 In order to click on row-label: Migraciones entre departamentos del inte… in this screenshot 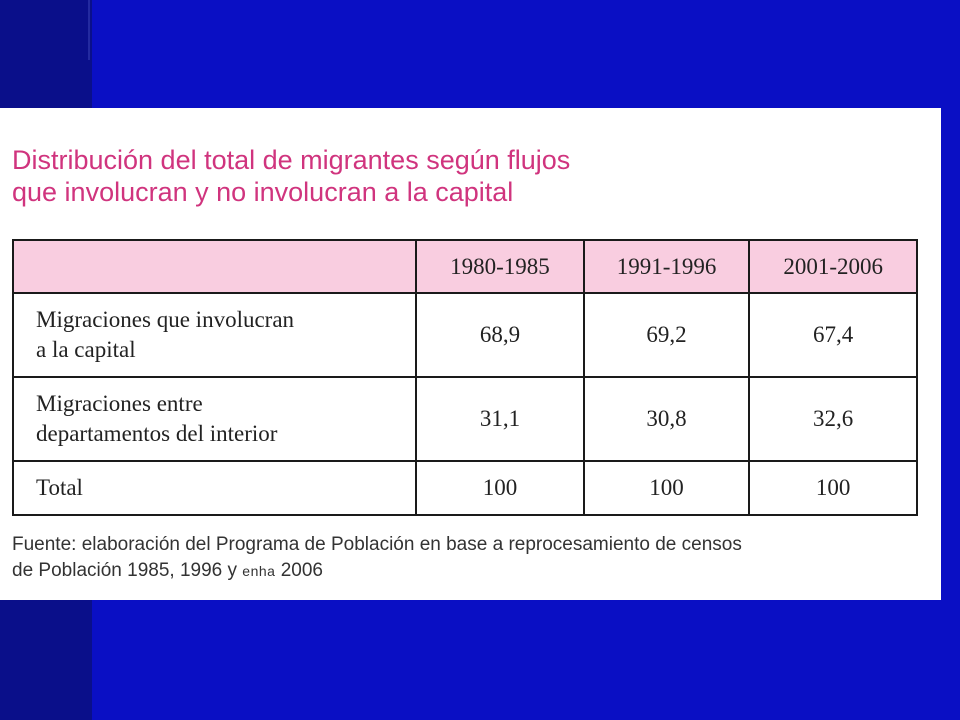, I will do `click(214, 419)`.